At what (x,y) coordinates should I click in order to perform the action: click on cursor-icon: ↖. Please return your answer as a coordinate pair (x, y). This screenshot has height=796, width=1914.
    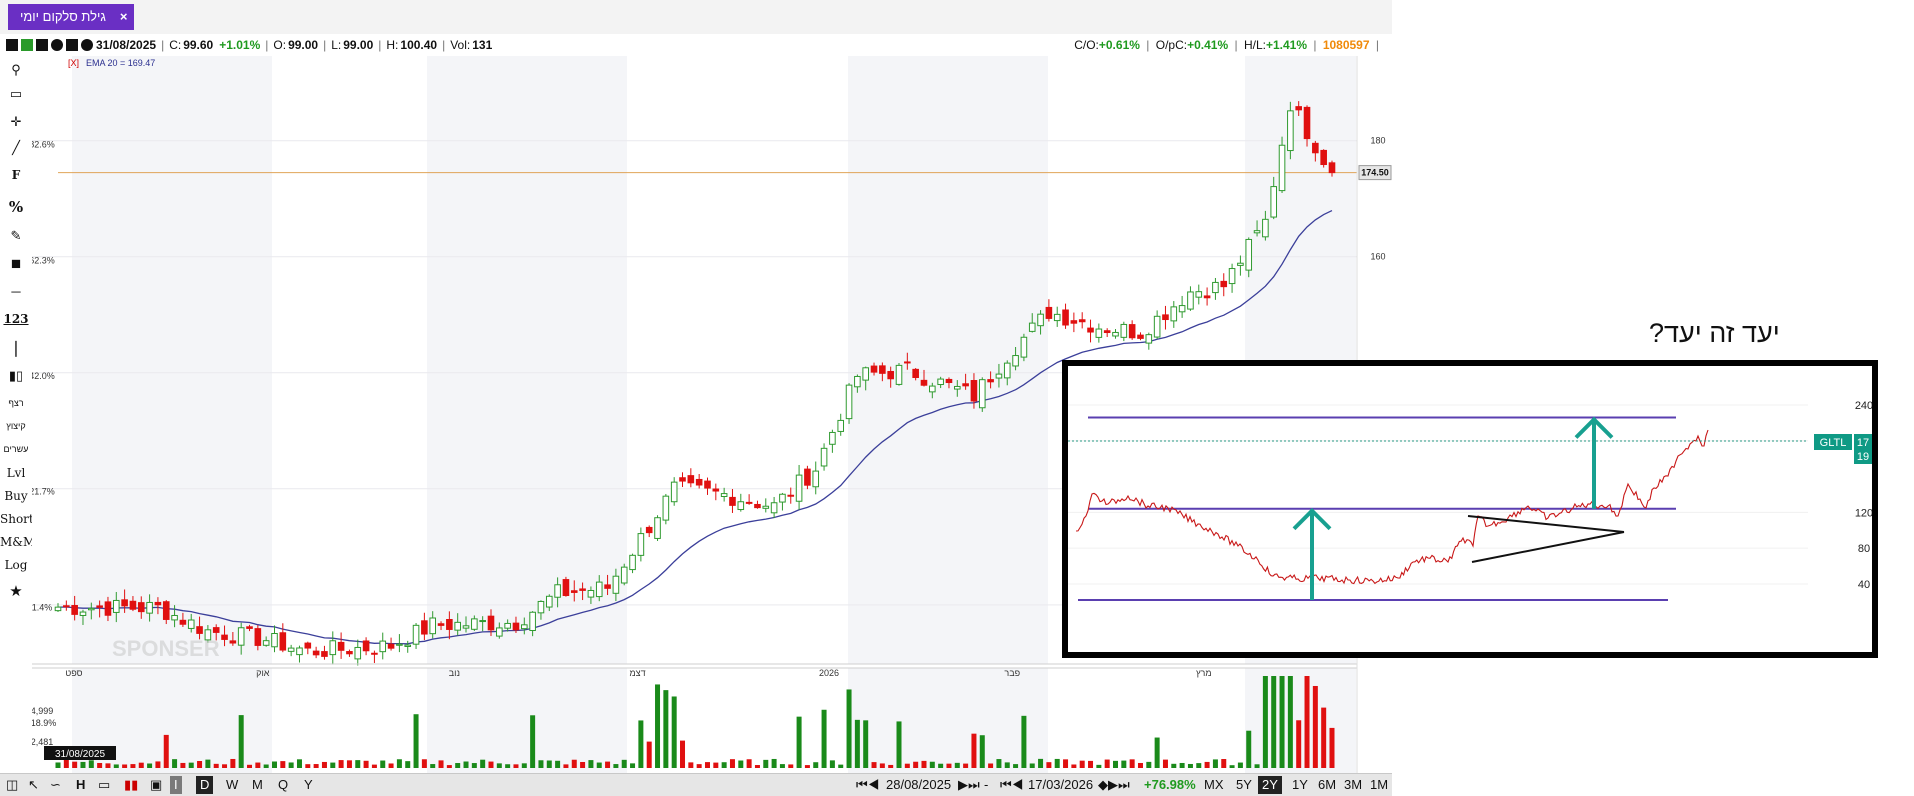
    Looking at the image, I should click on (33, 784).